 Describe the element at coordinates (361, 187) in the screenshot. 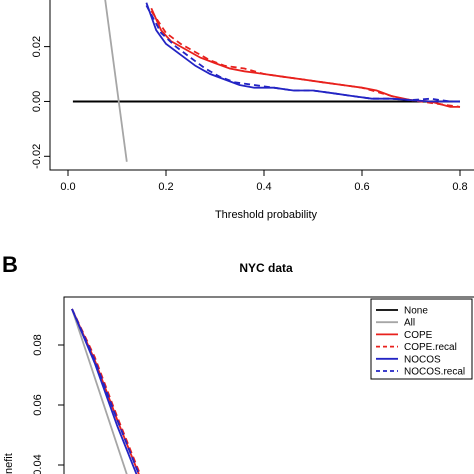

I see `panel-a-xtick-label: 0.6` at that location.